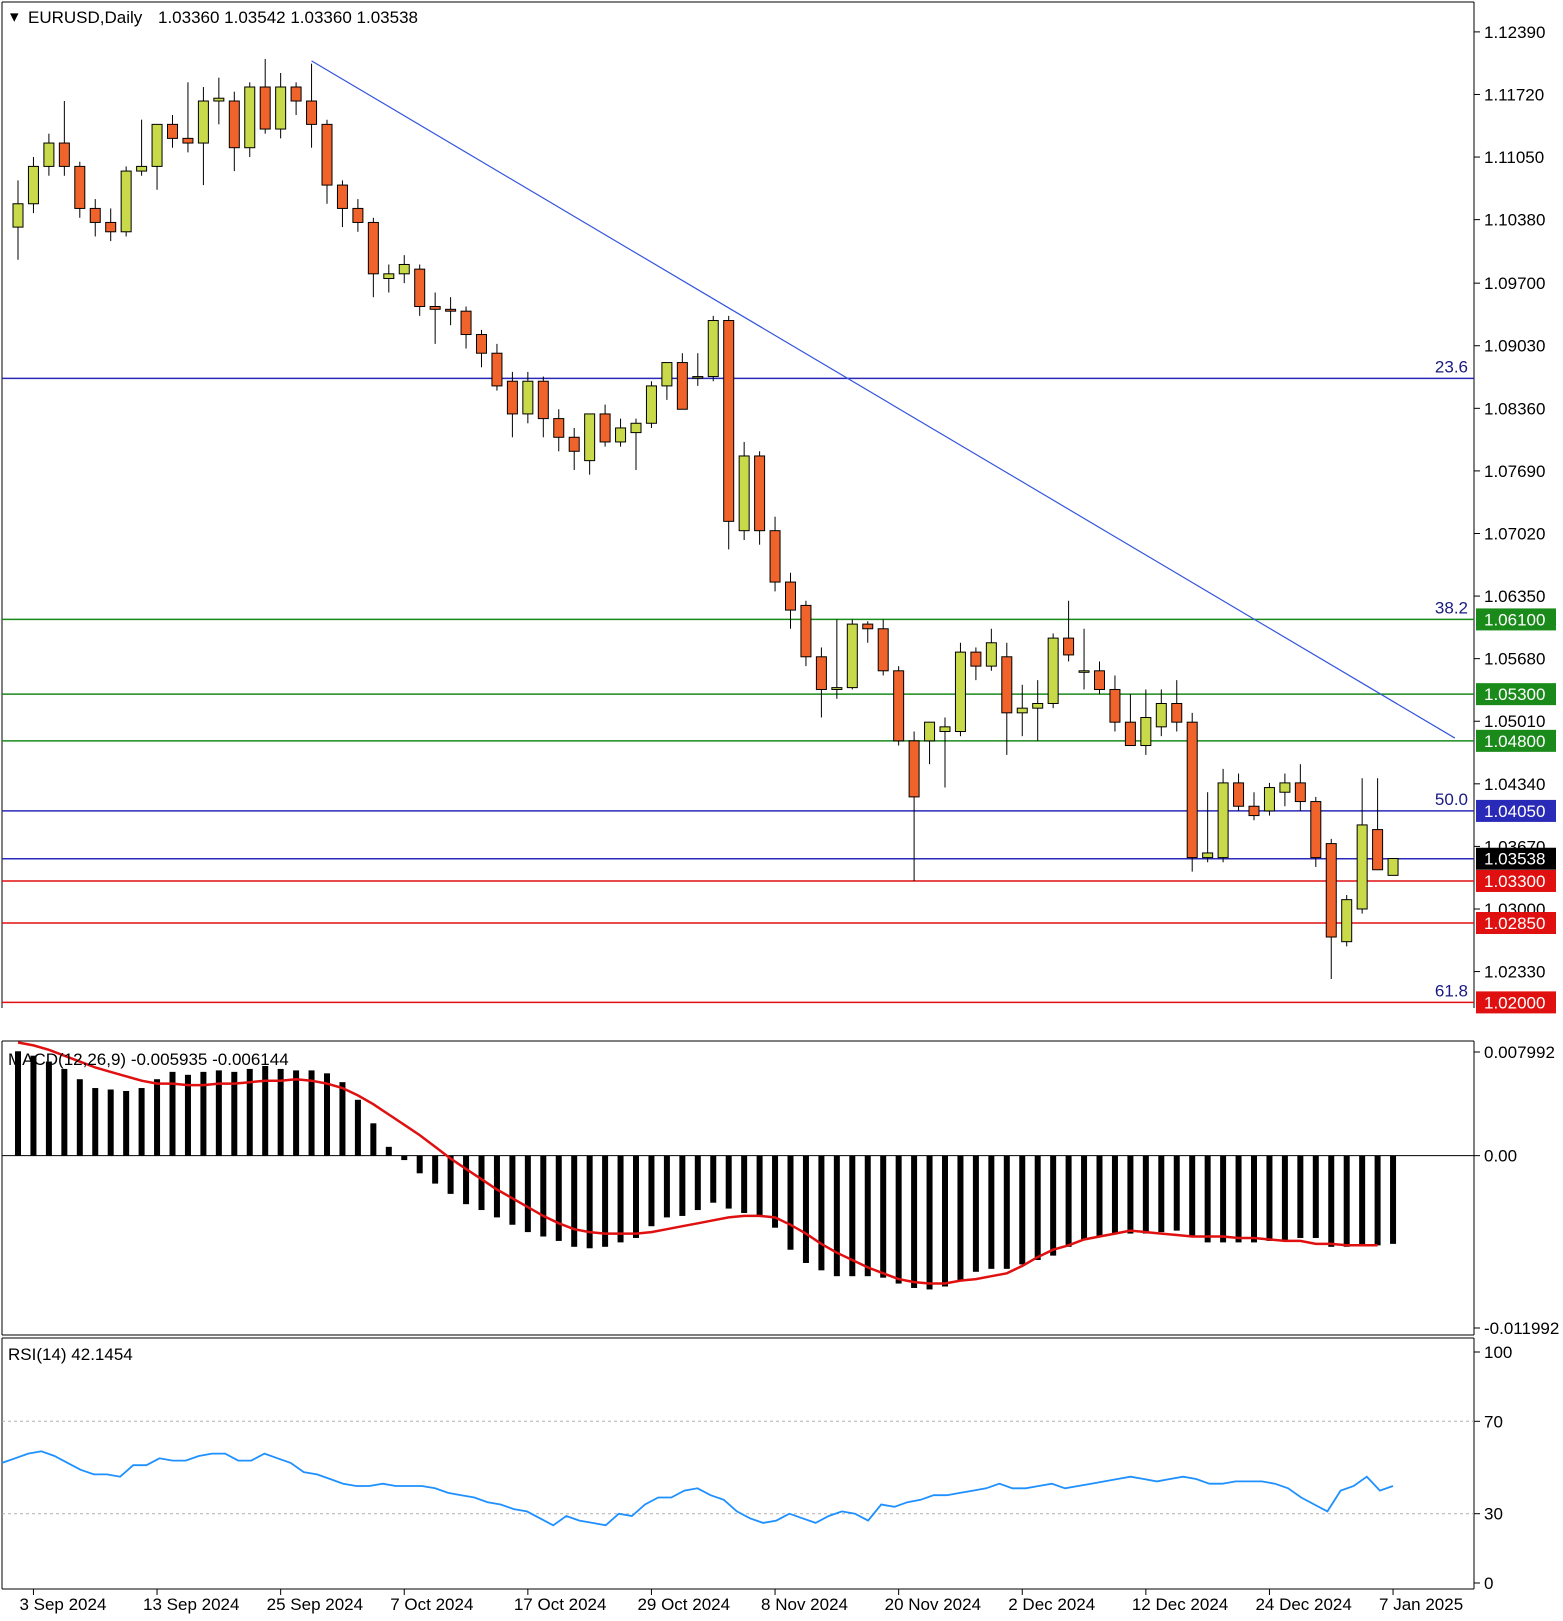  I want to click on symbol-timeframe: EURUSD,Daily, so click(85, 17).